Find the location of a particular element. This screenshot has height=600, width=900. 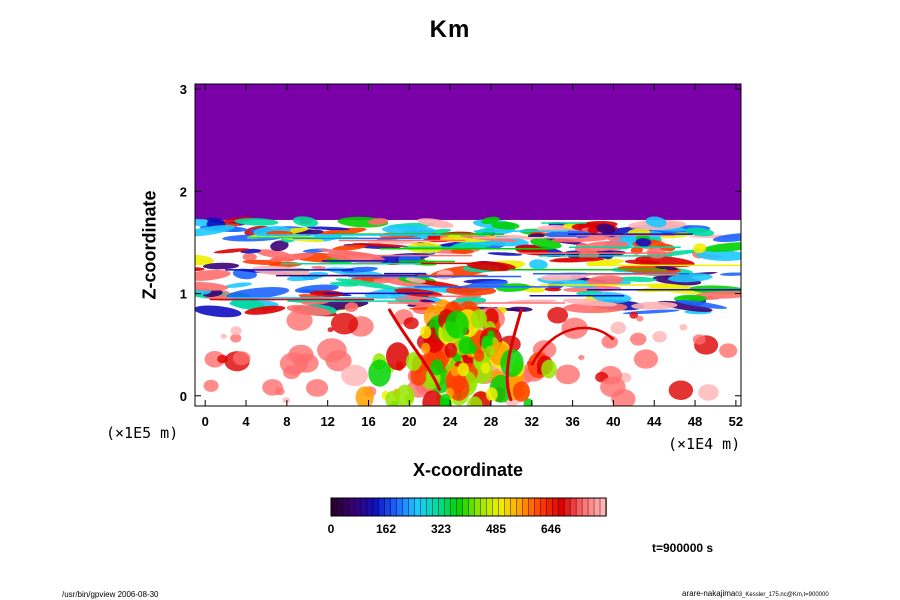

chart-title: Km is located at coordinates (450, 29).